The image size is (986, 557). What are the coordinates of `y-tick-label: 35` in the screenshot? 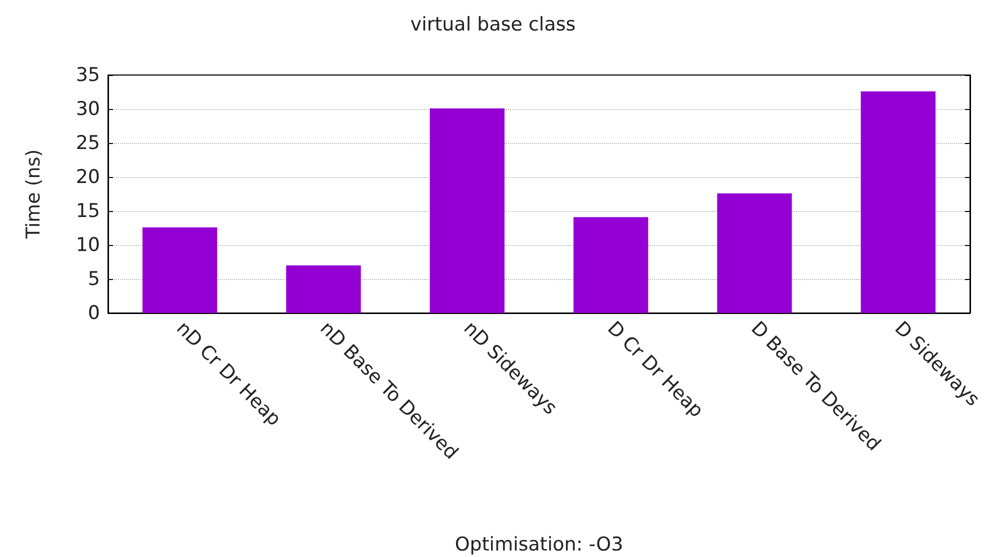 It's located at (88, 75).